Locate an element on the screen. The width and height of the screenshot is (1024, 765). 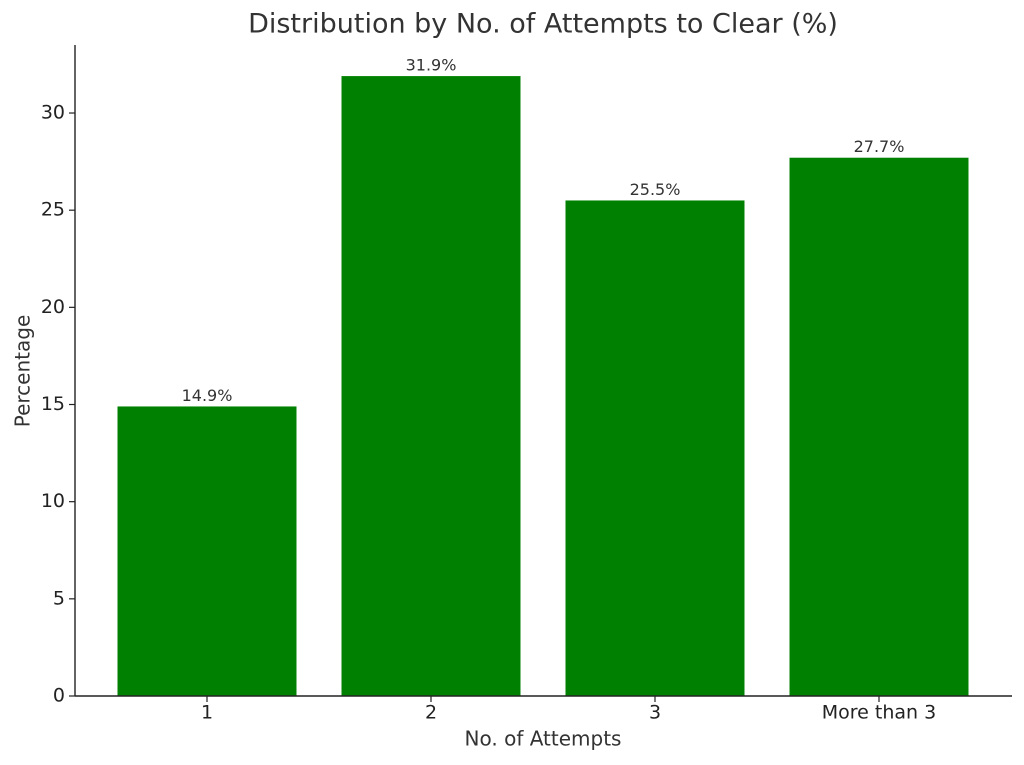
y-tick-label: 15 is located at coordinates (53, 404).